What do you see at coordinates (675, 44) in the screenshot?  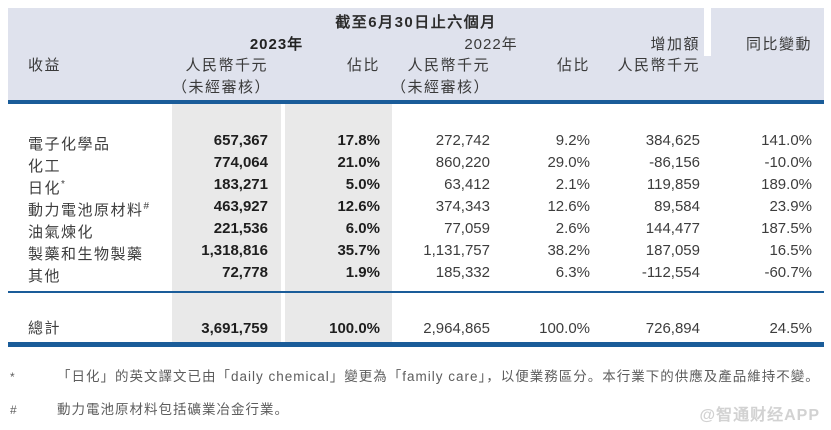 I see `column-header-increase: 增加額` at bounding box center [675, 44].